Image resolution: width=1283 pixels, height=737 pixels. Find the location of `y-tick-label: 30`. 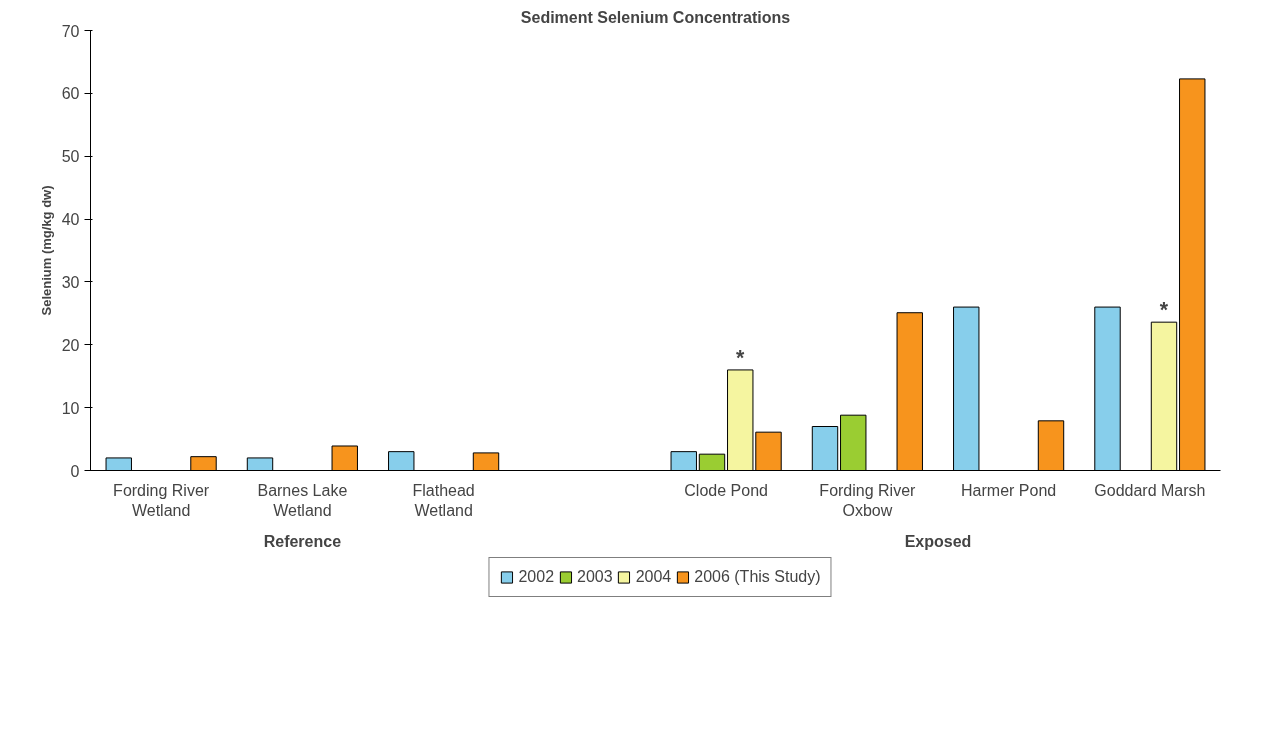

y-tick-label: 30 is located at coordinates (70, 282).